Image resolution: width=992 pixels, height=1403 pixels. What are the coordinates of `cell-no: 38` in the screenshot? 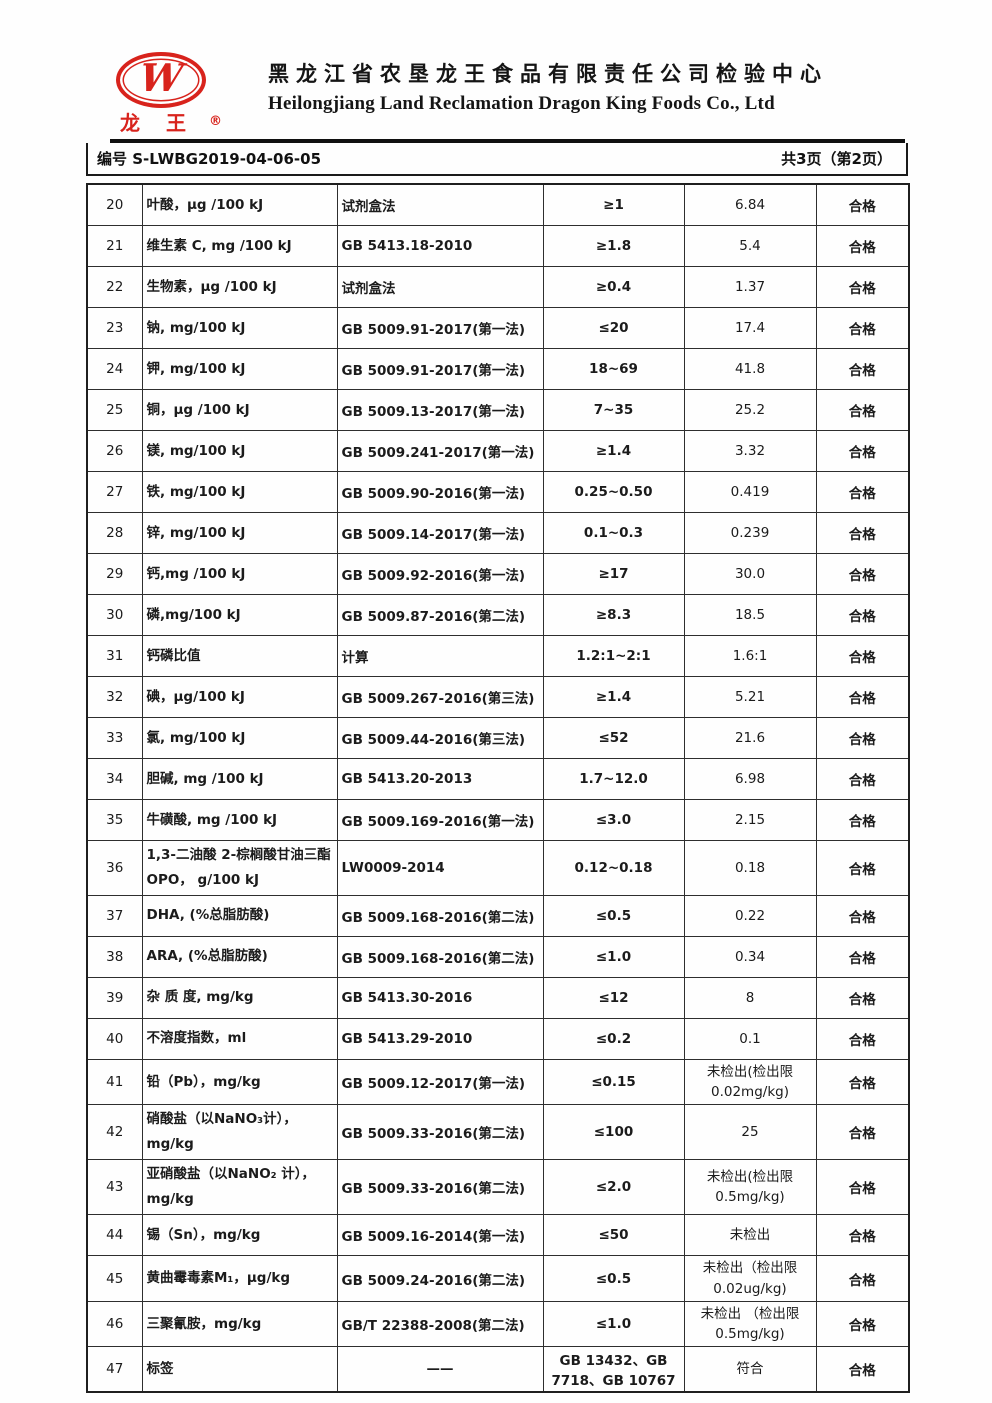 It's located at (114, 956).